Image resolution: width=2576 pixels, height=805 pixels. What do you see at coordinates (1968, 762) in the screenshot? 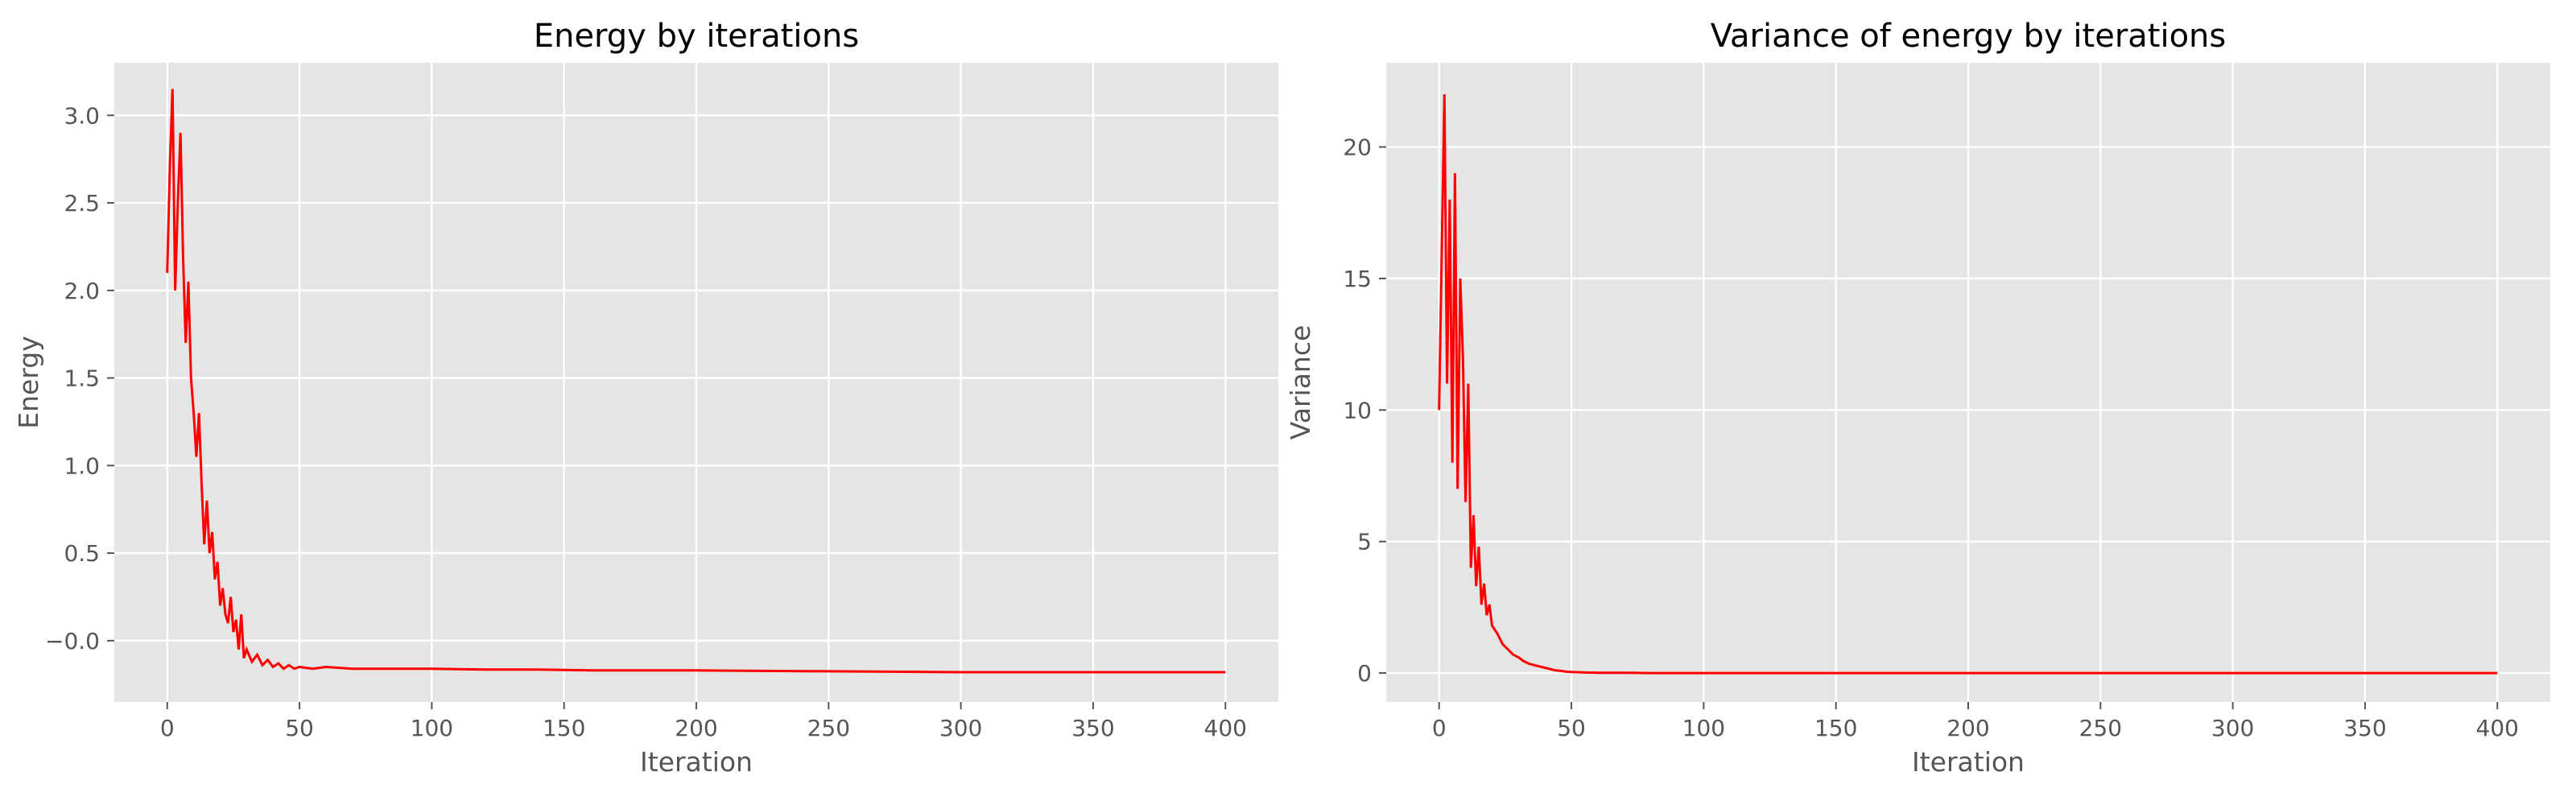
I see `variance-x-axis-label: Iteration` at bounding box center [1968, 762].